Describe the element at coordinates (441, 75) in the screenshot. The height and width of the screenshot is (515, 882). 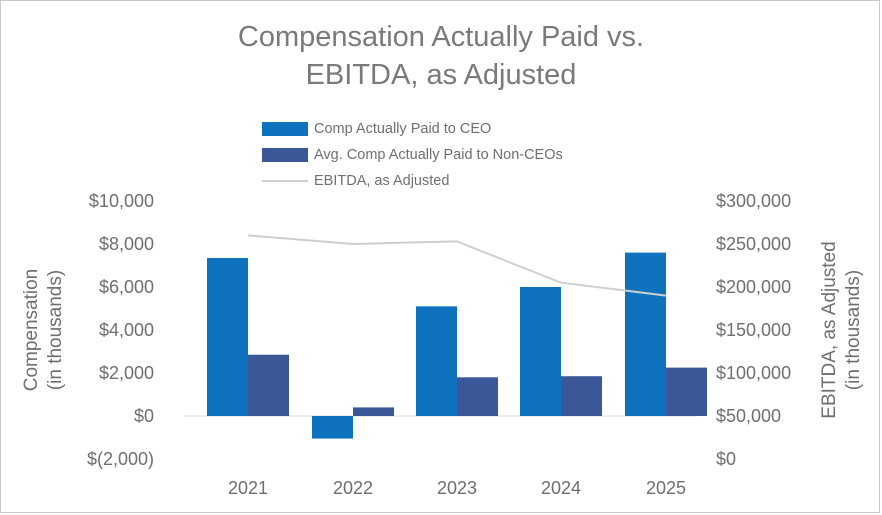
I see `chart-title-line-2: EBITDA, as Adjusted` at that location.